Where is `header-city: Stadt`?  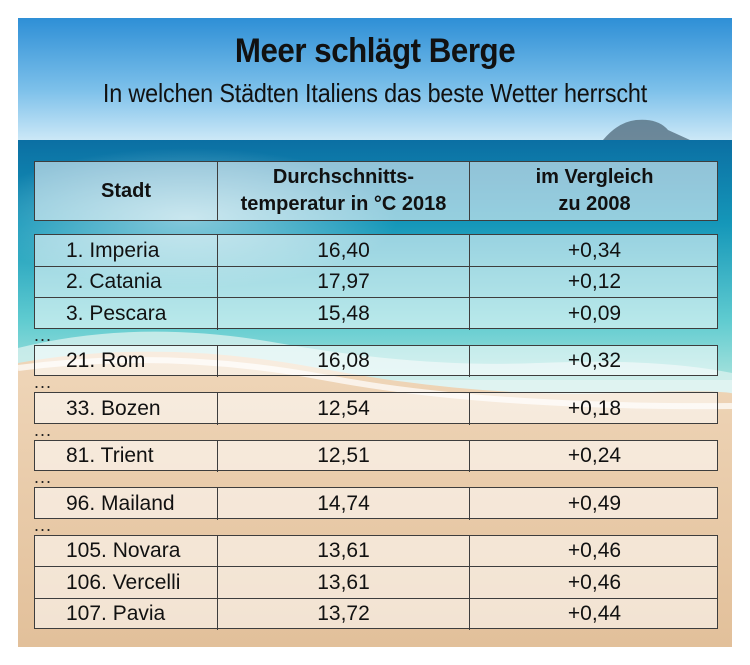
header-city: Stadt is located at coordinates (126, 190).